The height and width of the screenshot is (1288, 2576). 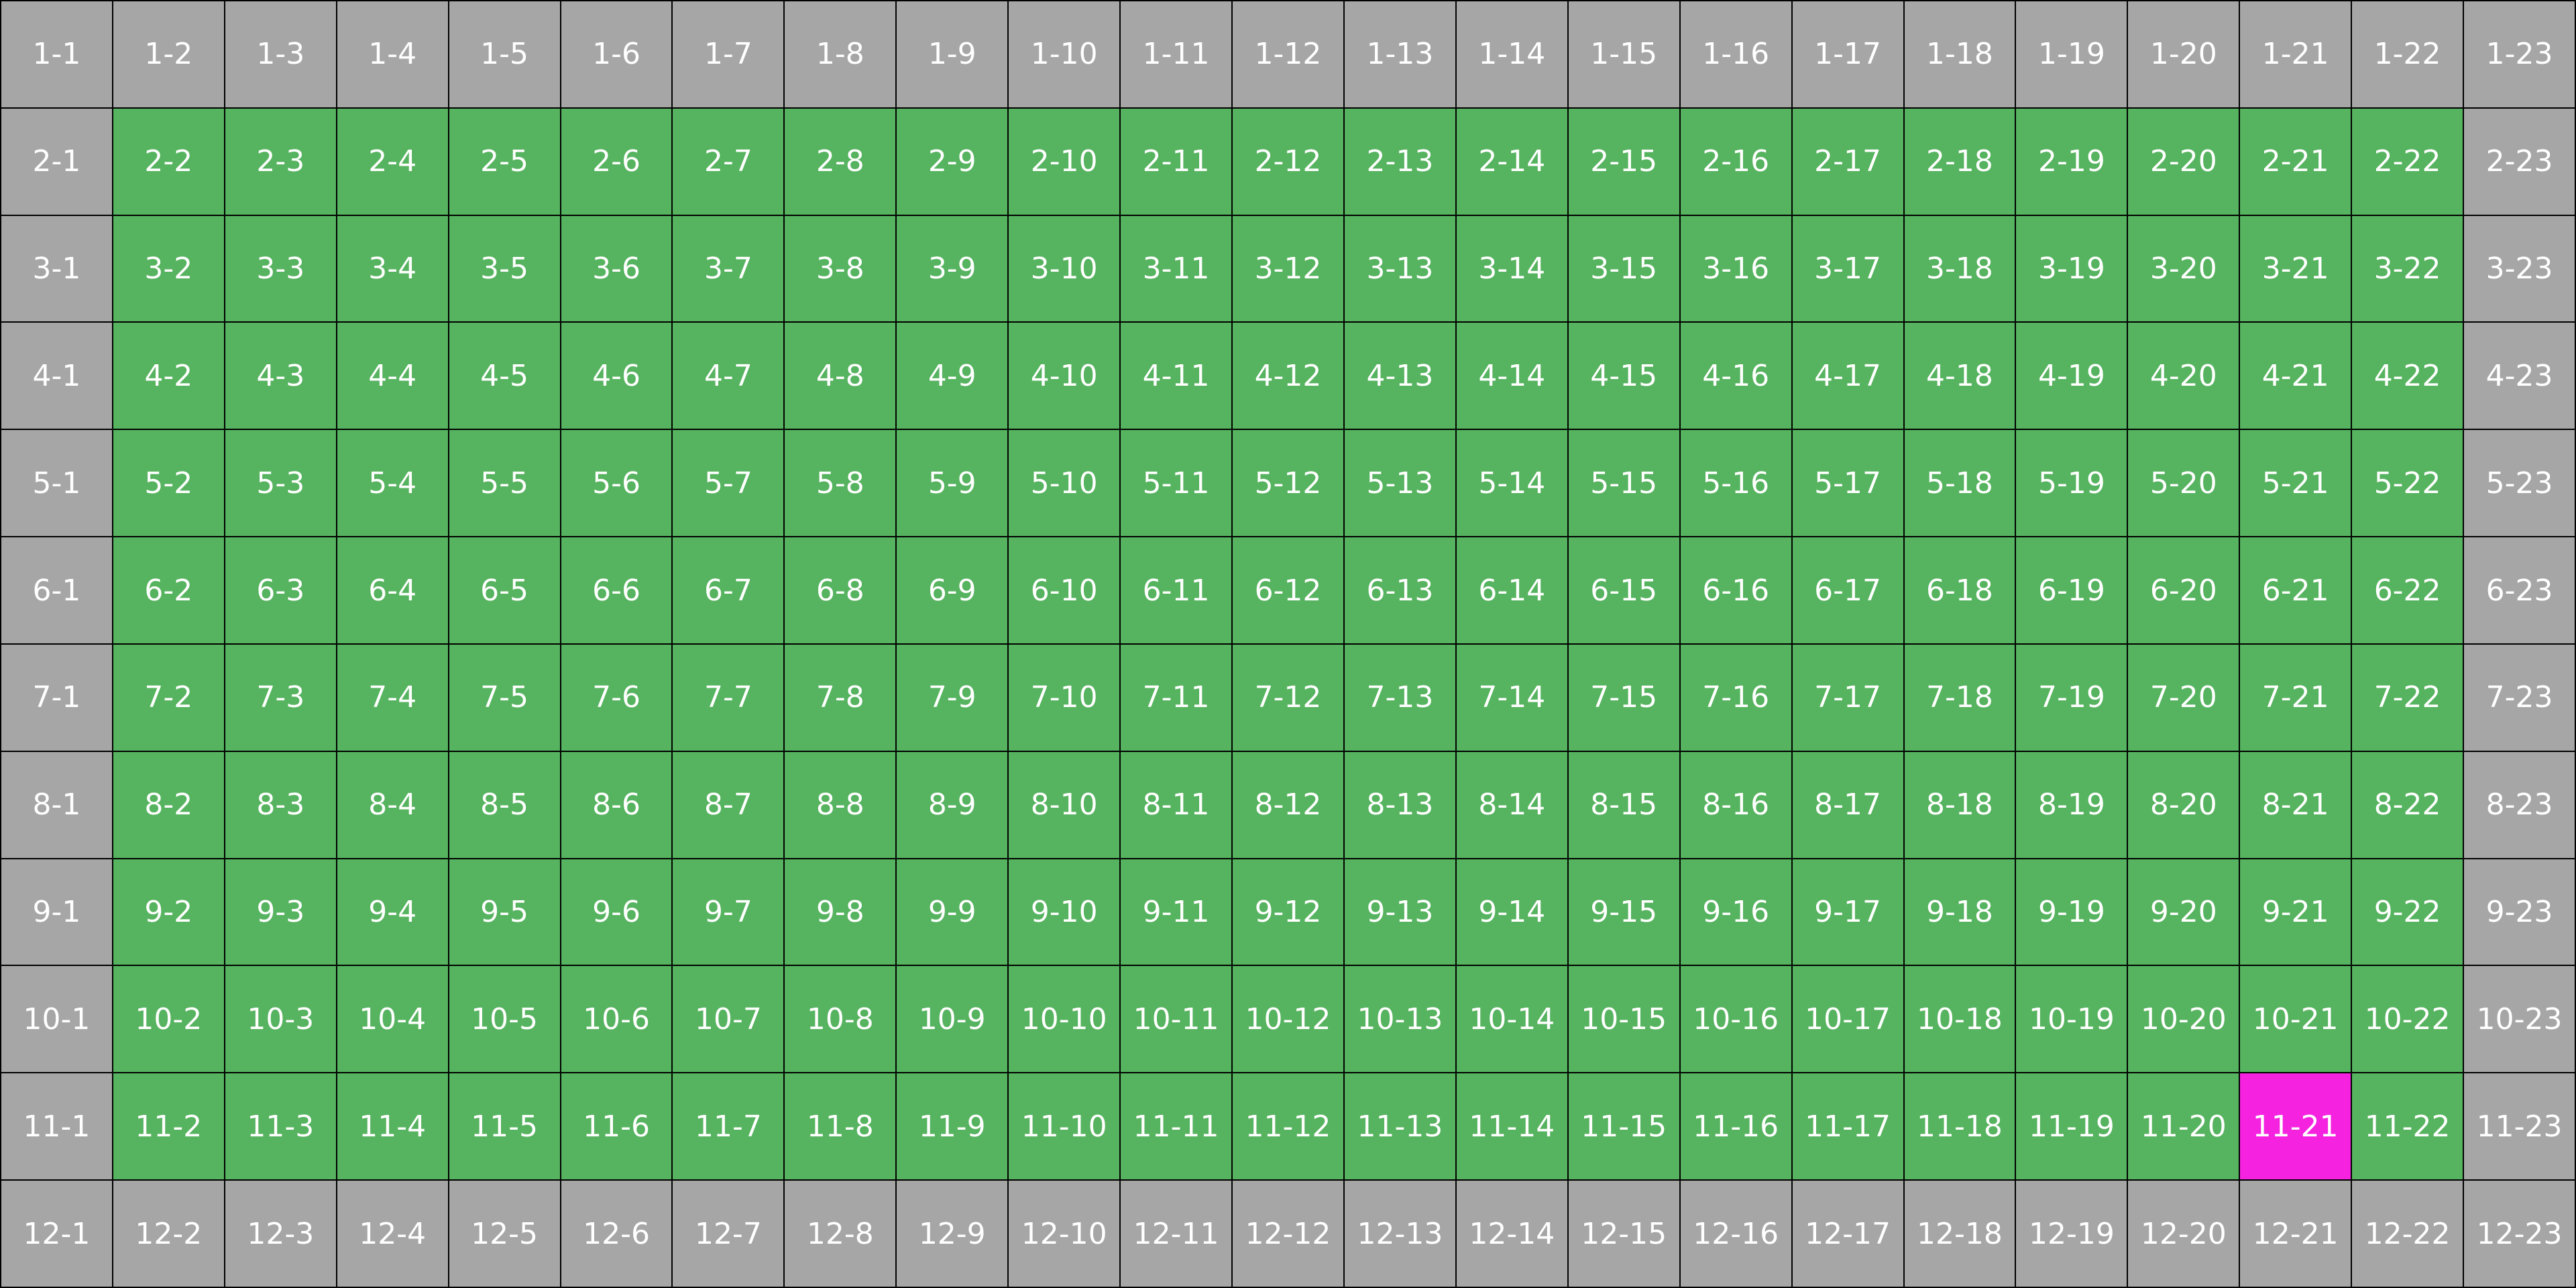 What do you see at coordinates (167, 911) in the screenshot?
I see `grid-cell-9-2: 9-2` at bounding box center [167, 911].